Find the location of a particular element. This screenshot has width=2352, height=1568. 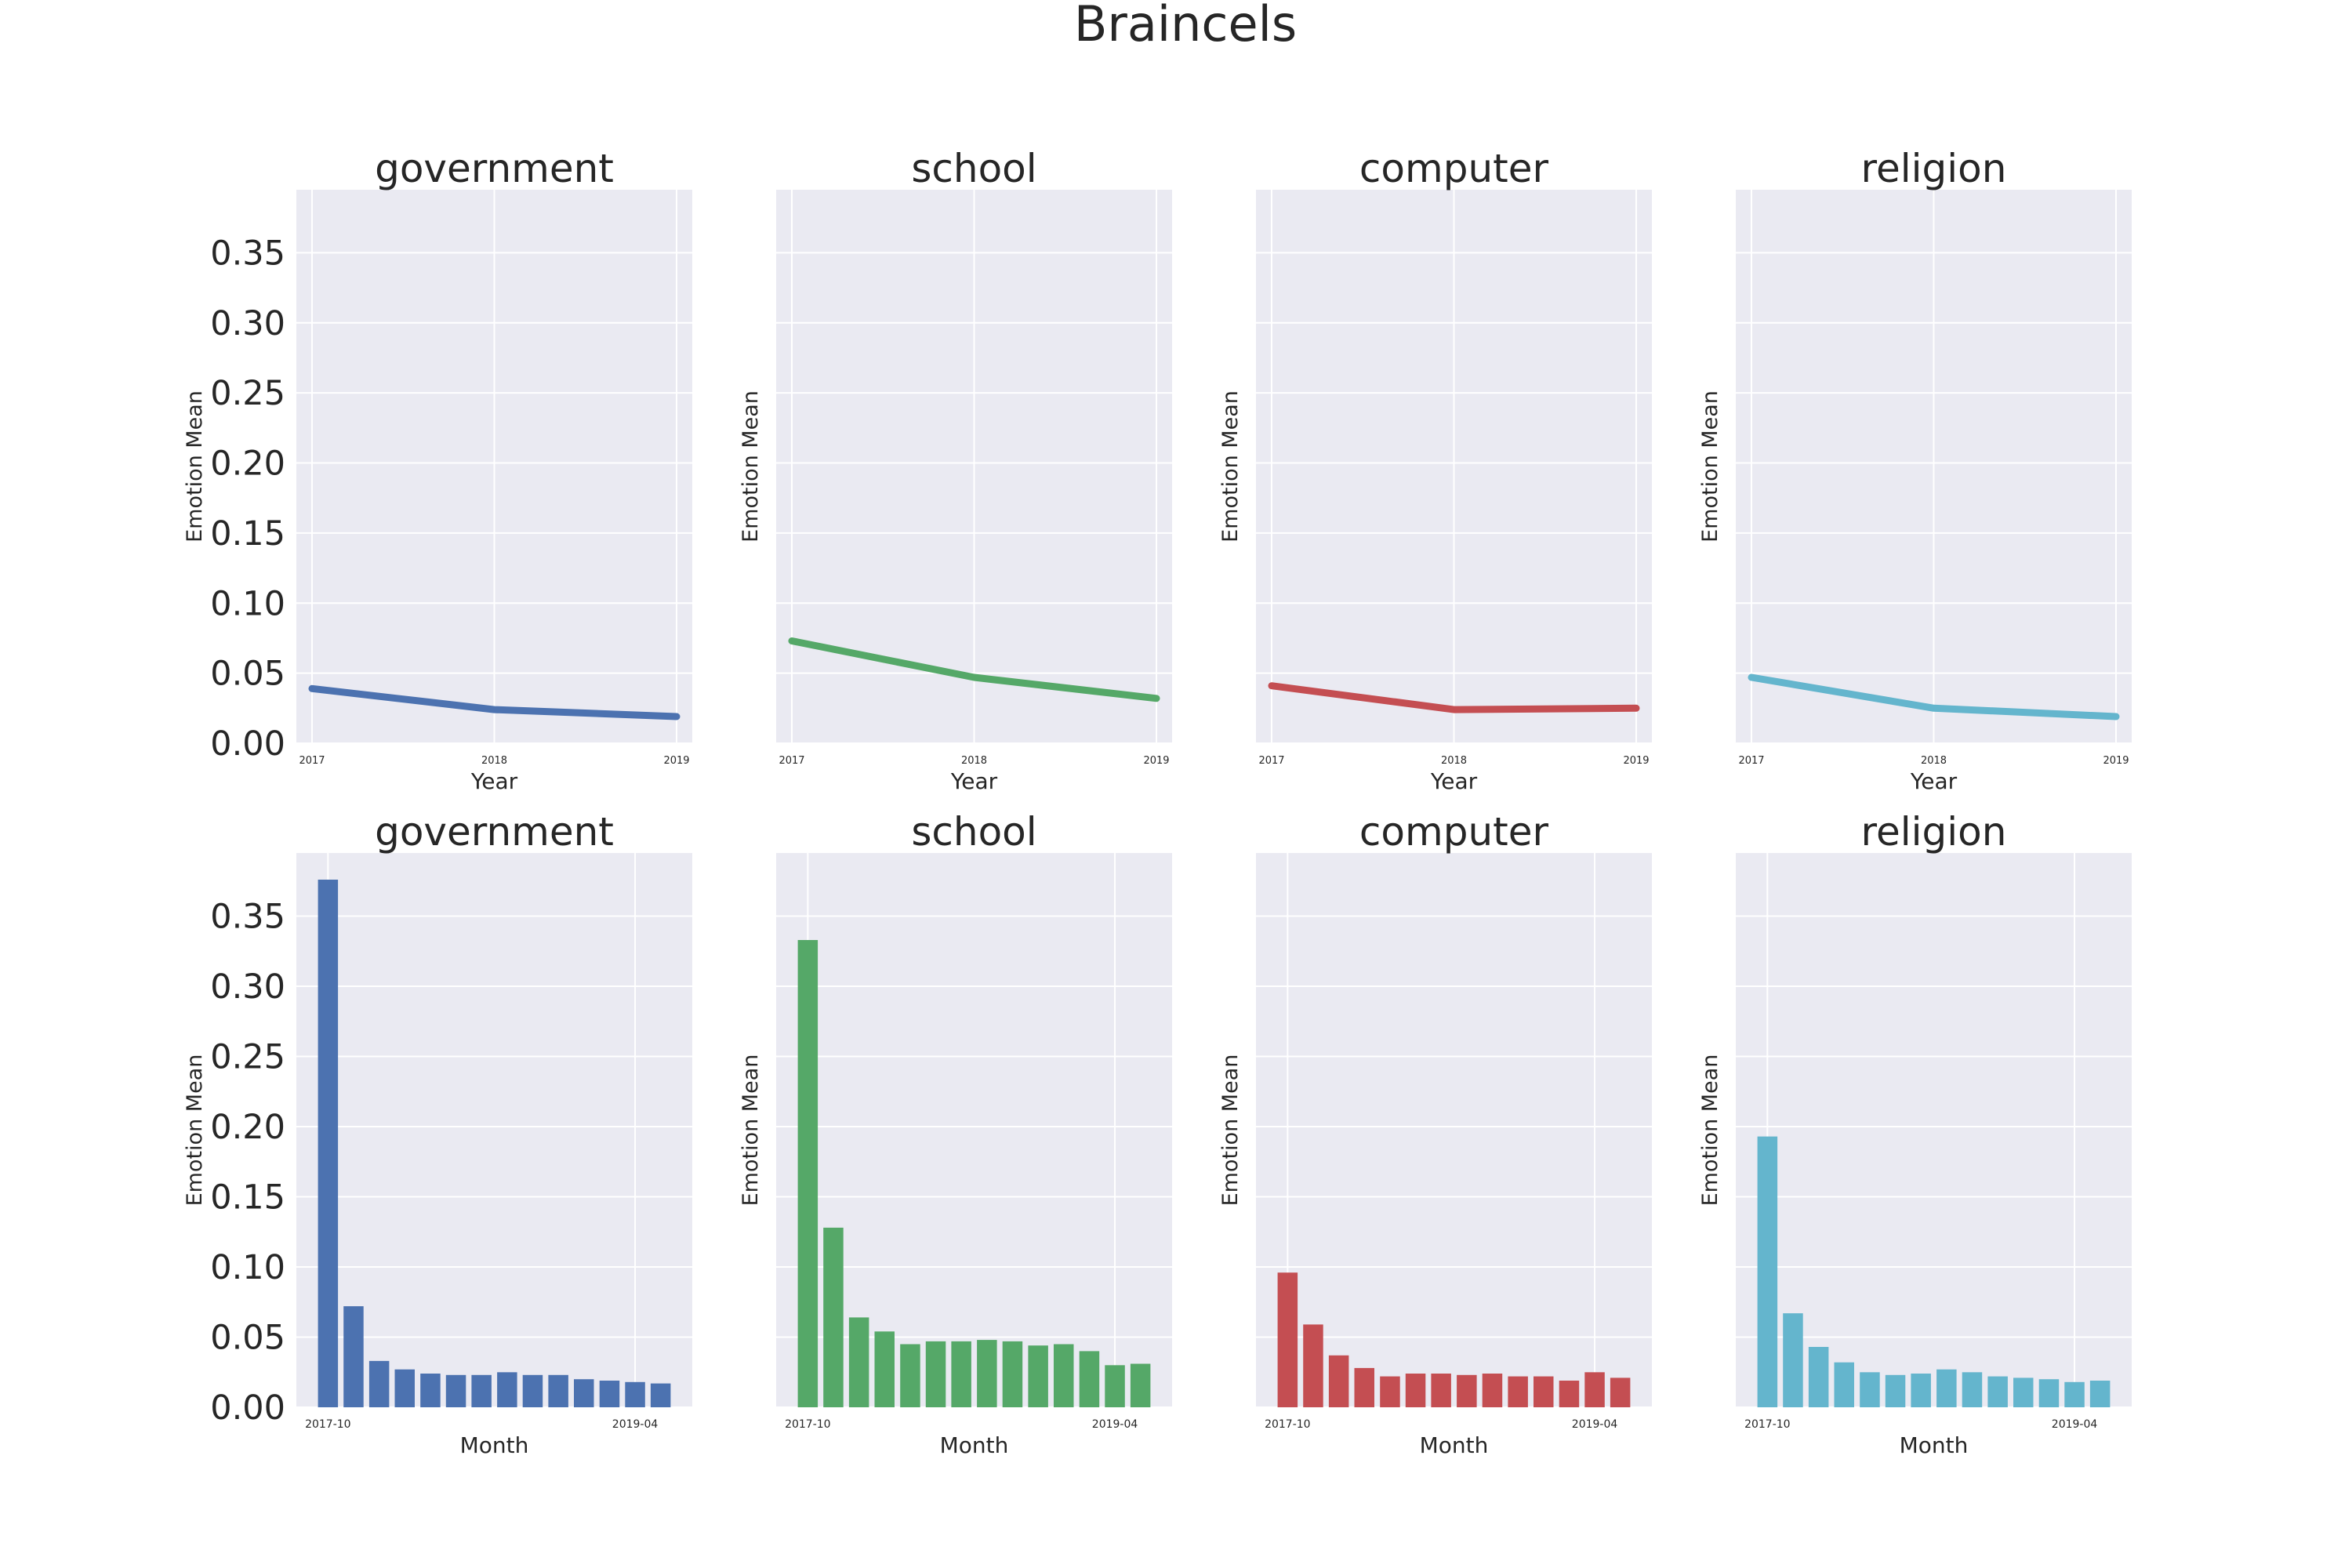

subplot-yearly-religion: 2017 2018 2019 religion Year Emotion Mean is located at coordinates (1915, 470).